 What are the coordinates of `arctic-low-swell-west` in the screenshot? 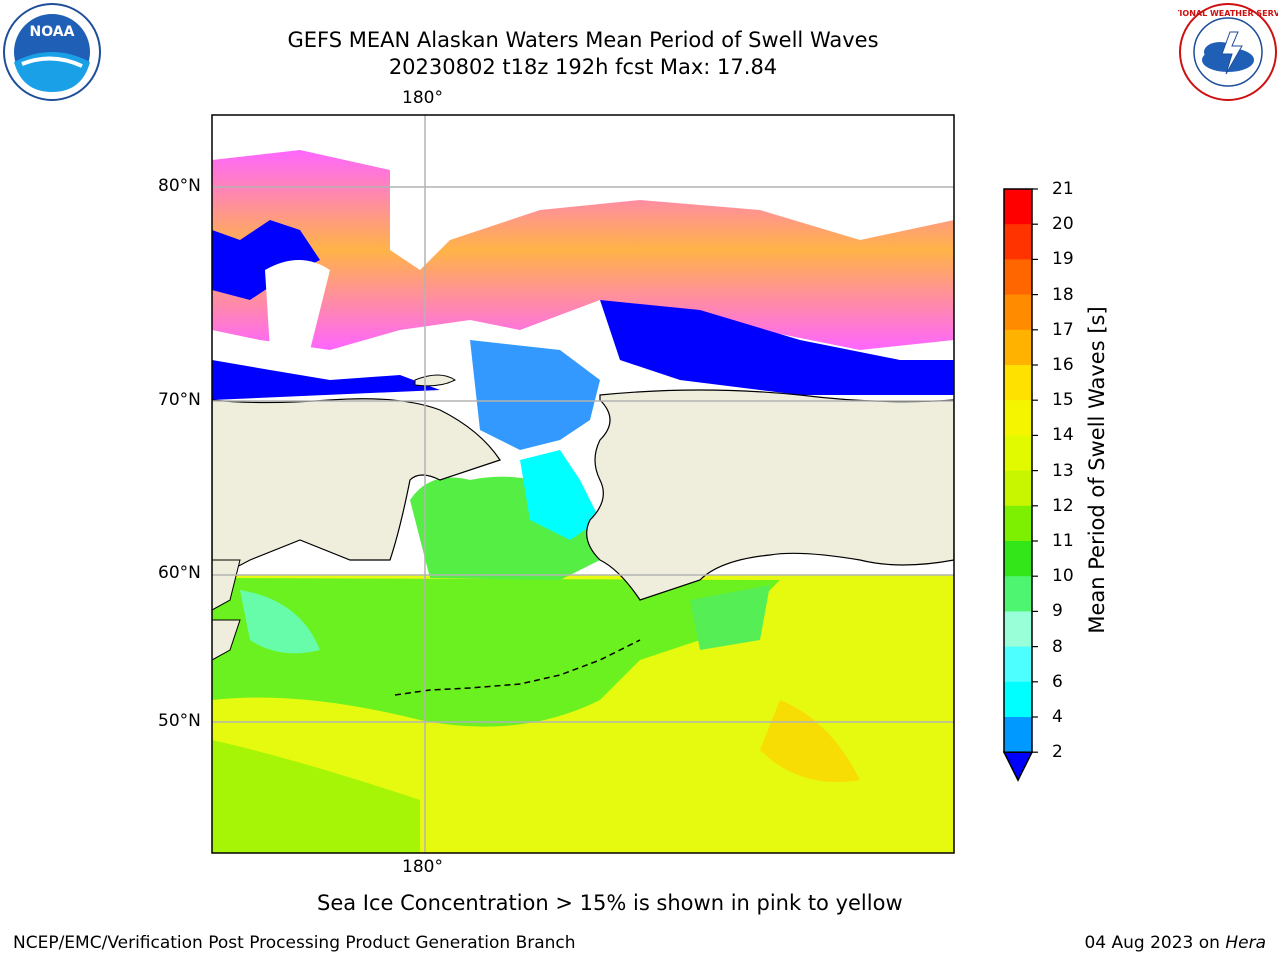 It's located at (266, 260).